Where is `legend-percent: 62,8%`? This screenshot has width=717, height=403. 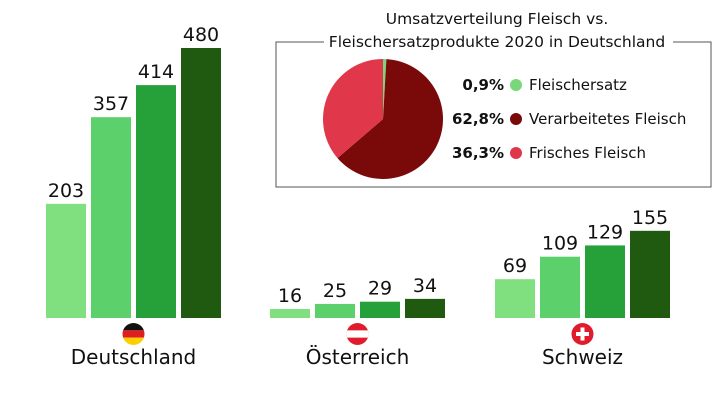 legend-percent: 62,8% is located at coordinates (478, 119).